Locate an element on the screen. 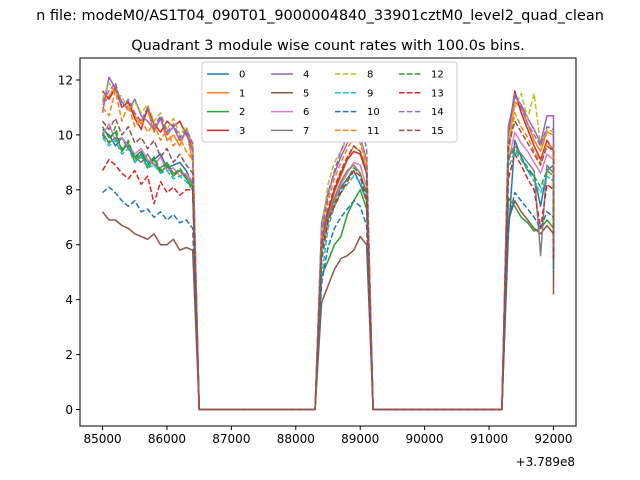  y-tick-label: 12 is located at coordinates (65, 80).